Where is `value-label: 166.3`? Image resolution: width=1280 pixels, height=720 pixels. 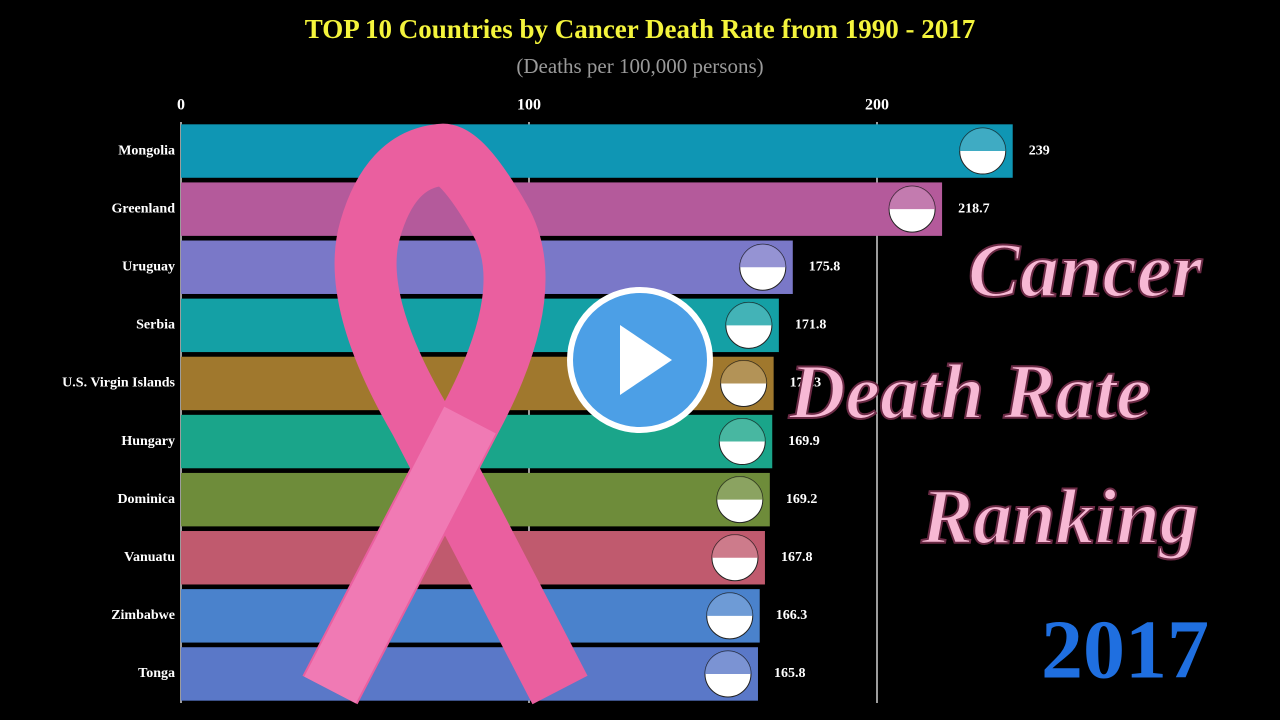
value-label: 166.3 is located at coordinates (792, 615).